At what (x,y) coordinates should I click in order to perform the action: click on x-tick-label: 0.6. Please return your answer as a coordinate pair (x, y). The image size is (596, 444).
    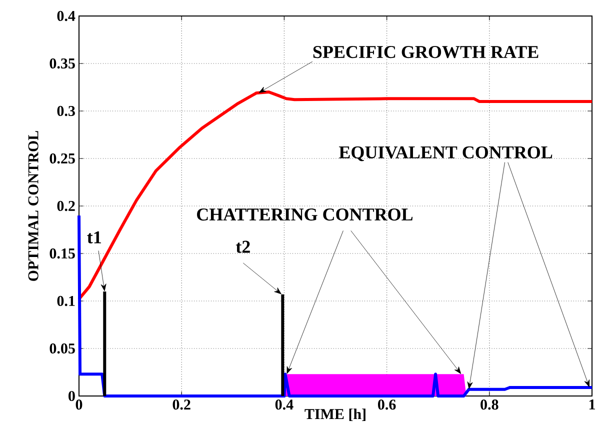
    Looking at the image, I should click on (387, 405).